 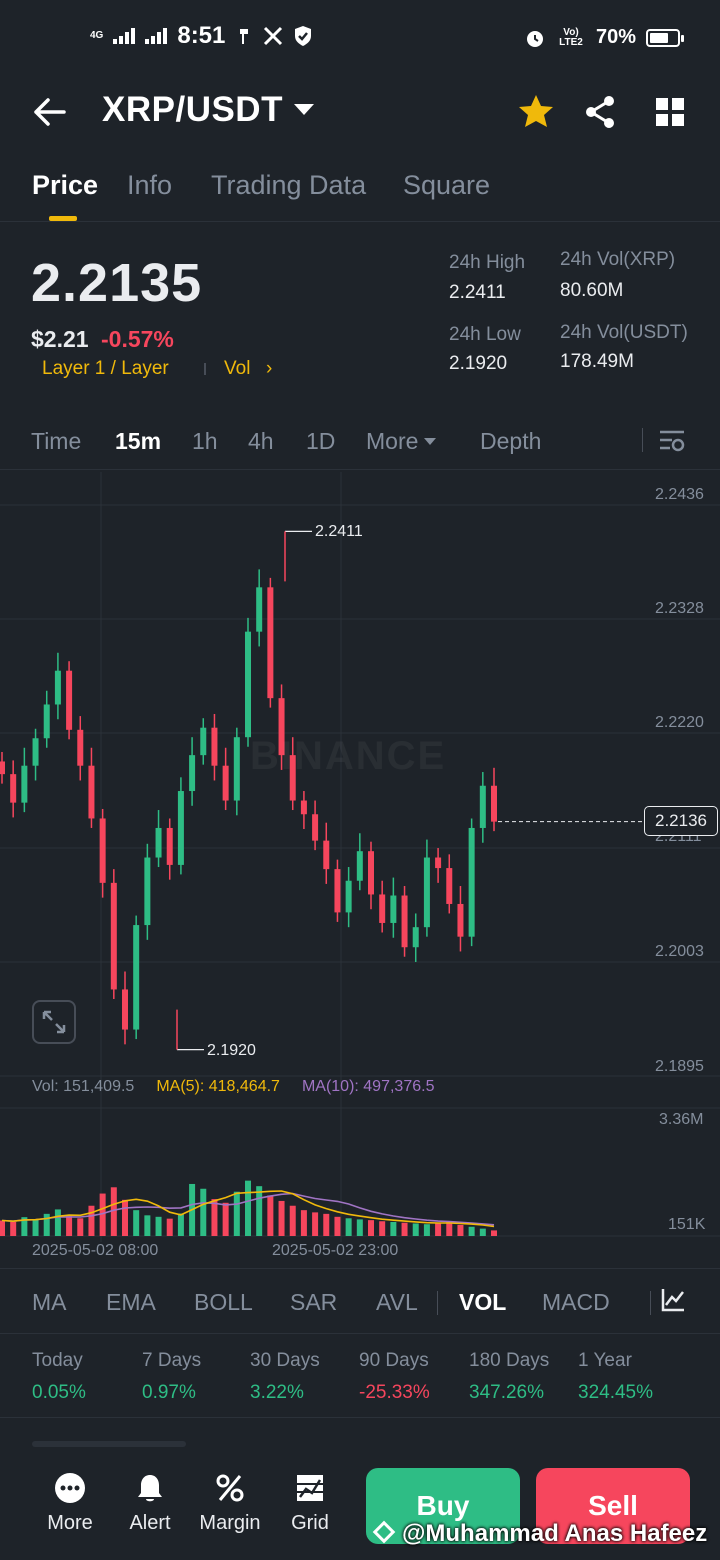 What do you see at coordinates (261, 441) in the screenshot?
I see `interval-4h: 4h` at bounding box center [261, 441].